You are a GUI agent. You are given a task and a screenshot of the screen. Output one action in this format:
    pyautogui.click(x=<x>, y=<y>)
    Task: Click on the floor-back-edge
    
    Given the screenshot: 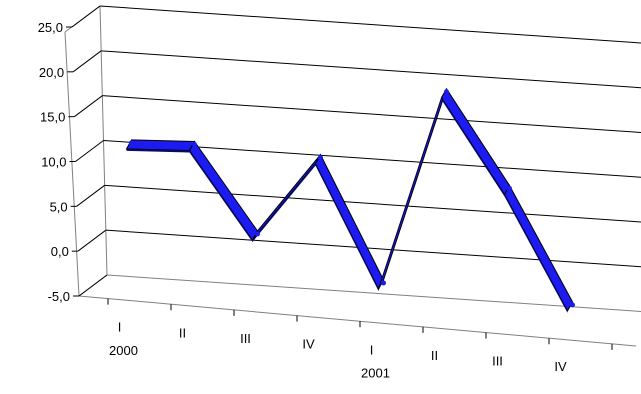 What is the action you would take?
    pyautogui.click(x=373, y=293)
    